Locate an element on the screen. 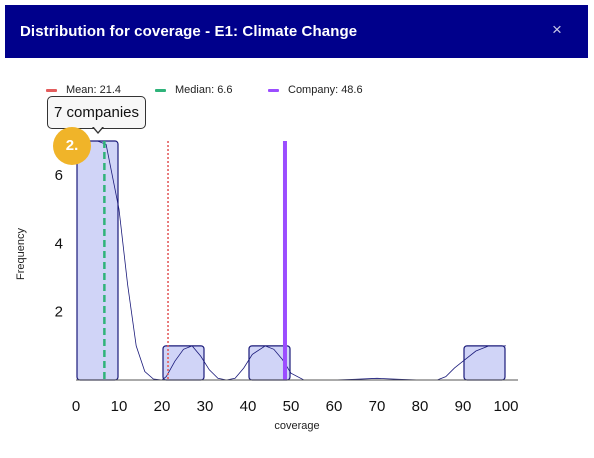  median-swatch is located at coordinates (160, 90).